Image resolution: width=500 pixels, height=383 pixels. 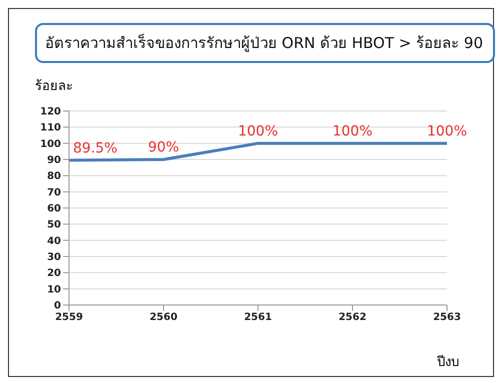 I want to click on x-tick-label: 2559, so click(x=69, y=318).